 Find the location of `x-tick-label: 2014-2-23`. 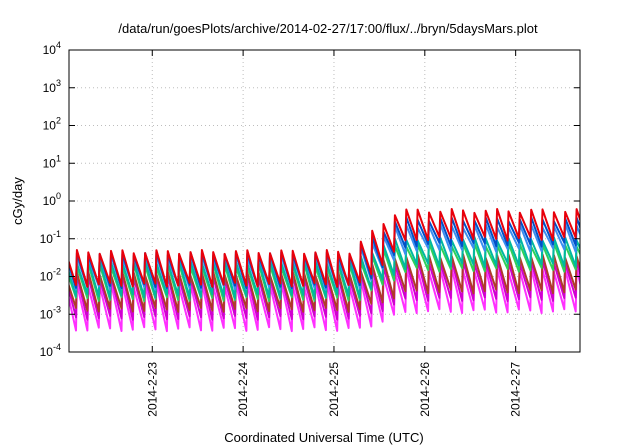

x-tick-label: 2014-2-23 is located at coordinates (152, 389).